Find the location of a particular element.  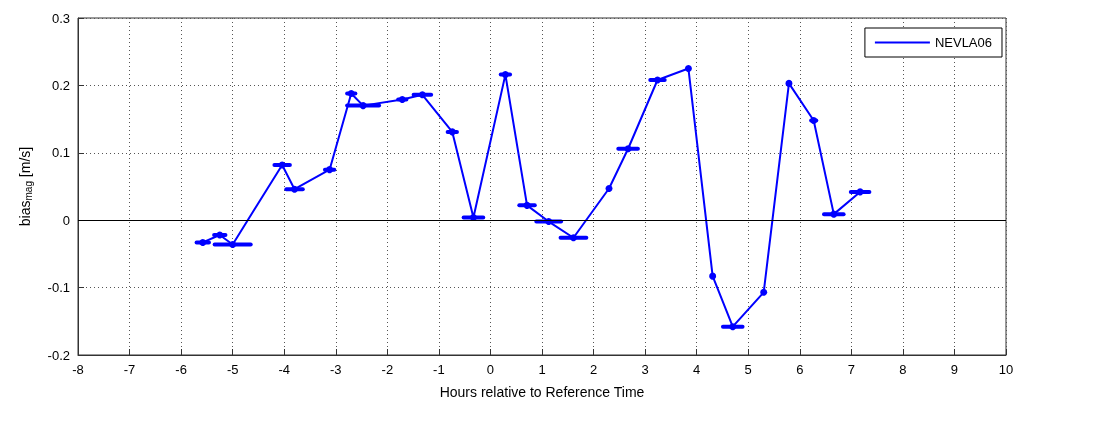

x-tick-label: 3 is located at coordinates (645, 369).